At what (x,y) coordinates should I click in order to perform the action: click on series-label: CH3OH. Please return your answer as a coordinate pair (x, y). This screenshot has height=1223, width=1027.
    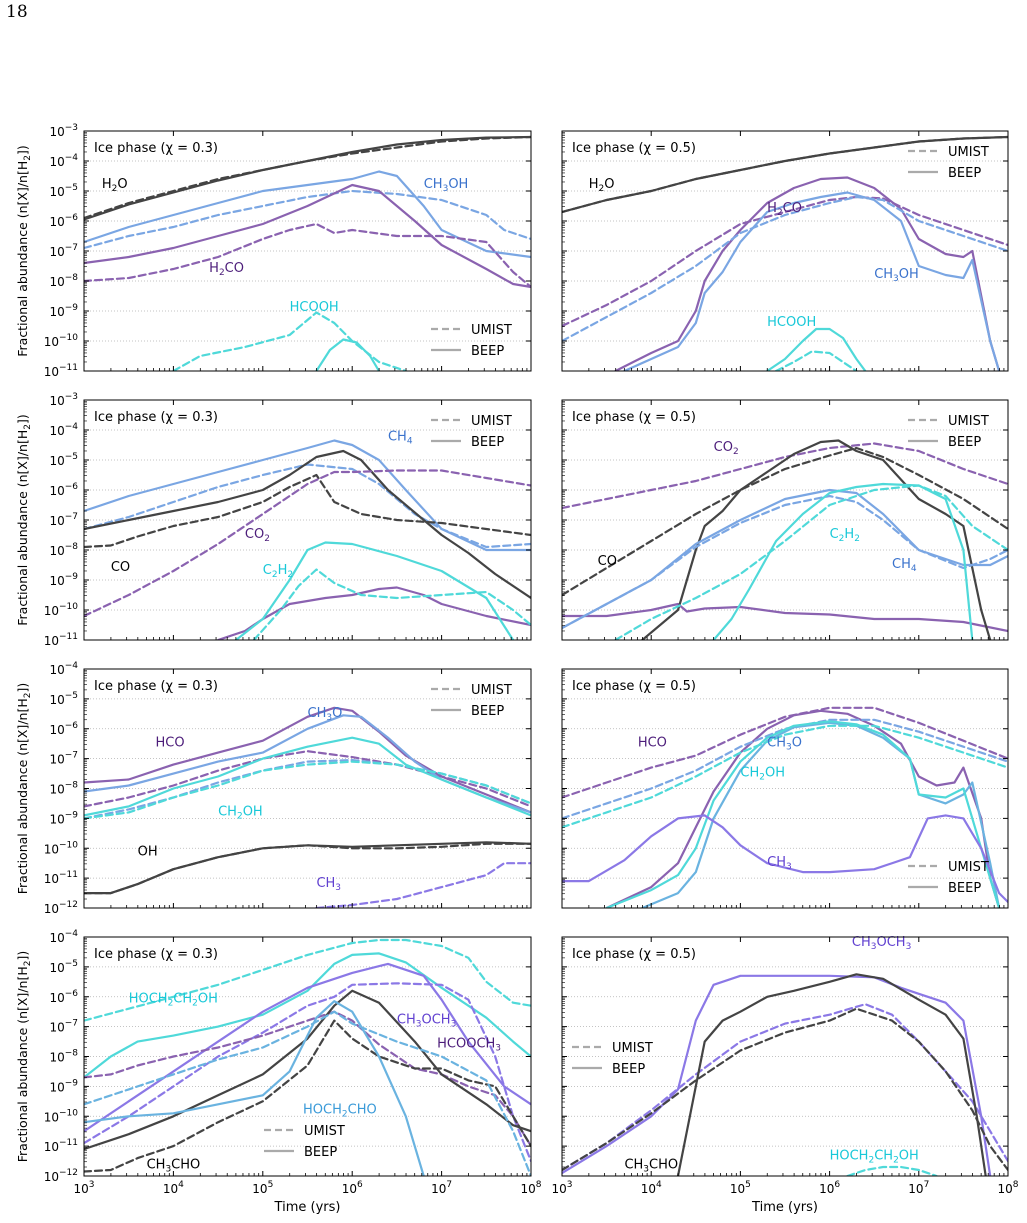
    Looking at the image, I should click on (896, 275).